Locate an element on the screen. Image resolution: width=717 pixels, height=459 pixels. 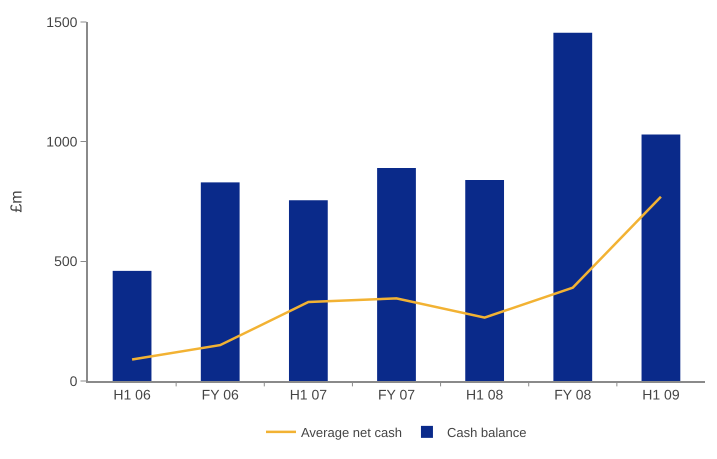
legend-label: Cash balance is located at coordinates (486, 432).